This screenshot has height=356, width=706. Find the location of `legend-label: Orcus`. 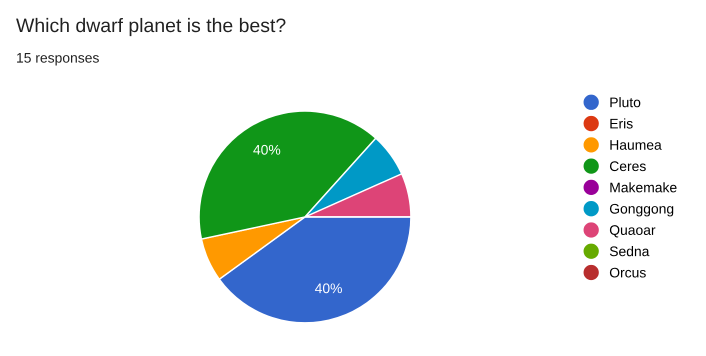

legend-label: Orcus is located at coordinates (628, 273).